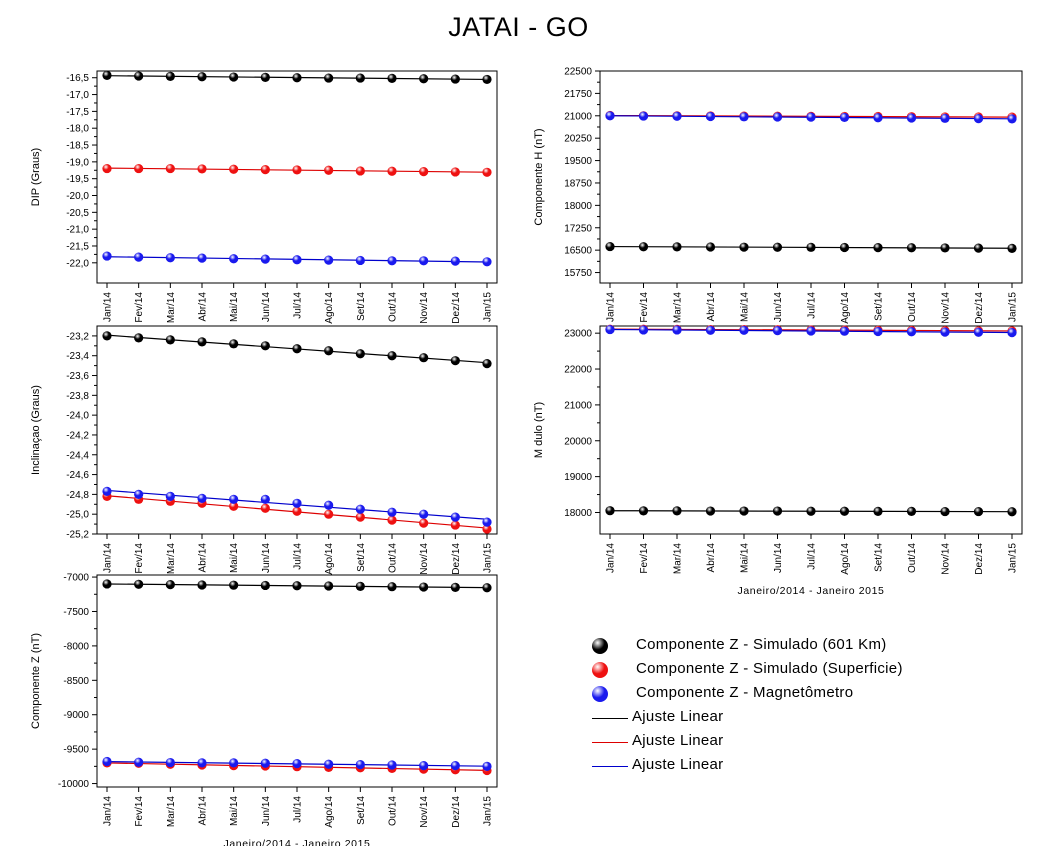 The height and width of the screenshot is (846, 1037). I want to click on y-tick-label: -10000, so click(74, 784).